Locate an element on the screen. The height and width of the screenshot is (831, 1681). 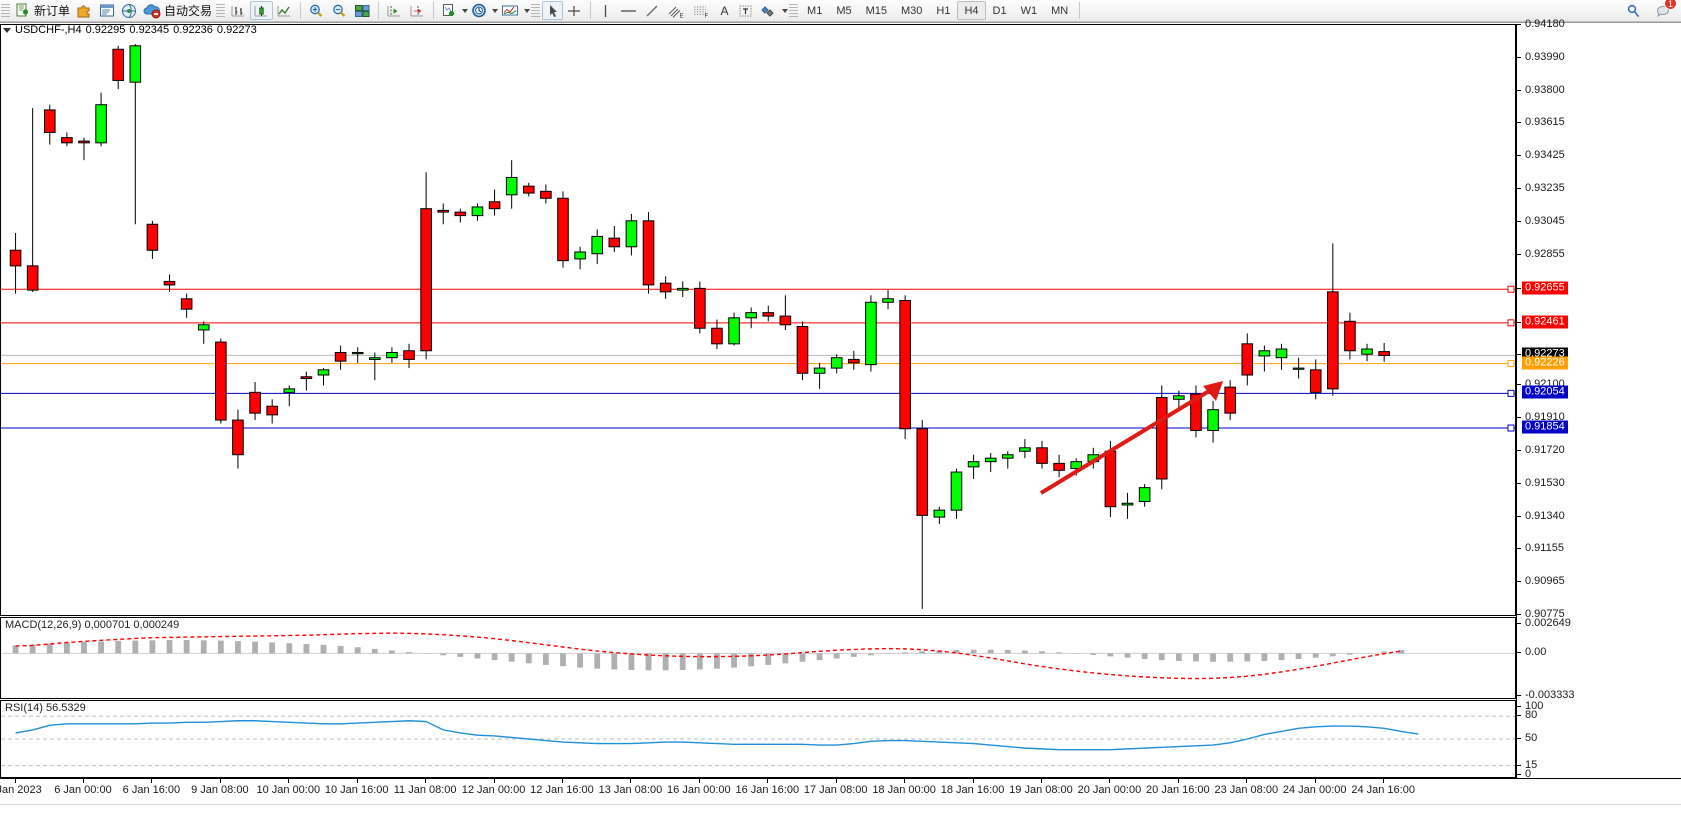
macd-tick-label: -0.003333 is located at coordinates (1550, 695).